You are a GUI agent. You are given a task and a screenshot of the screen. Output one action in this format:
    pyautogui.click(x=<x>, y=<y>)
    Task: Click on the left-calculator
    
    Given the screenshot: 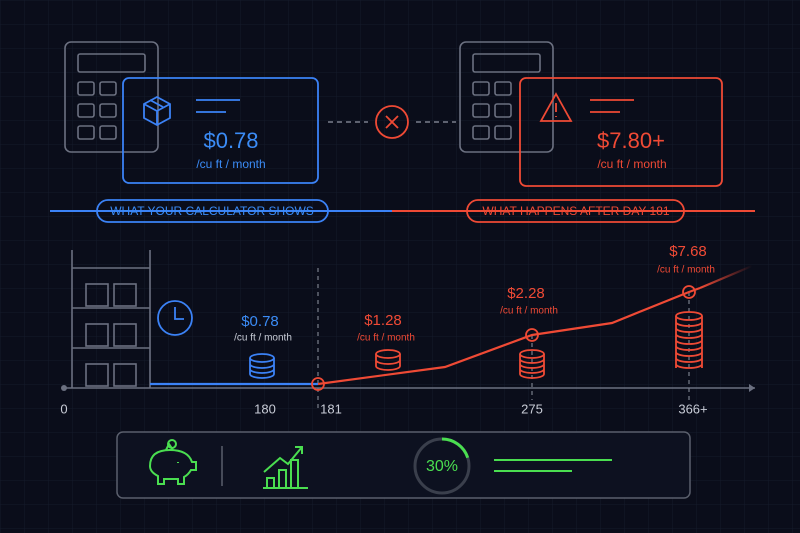 What is the action you would take?
    pyautogui.click(x=111, y=97)
    